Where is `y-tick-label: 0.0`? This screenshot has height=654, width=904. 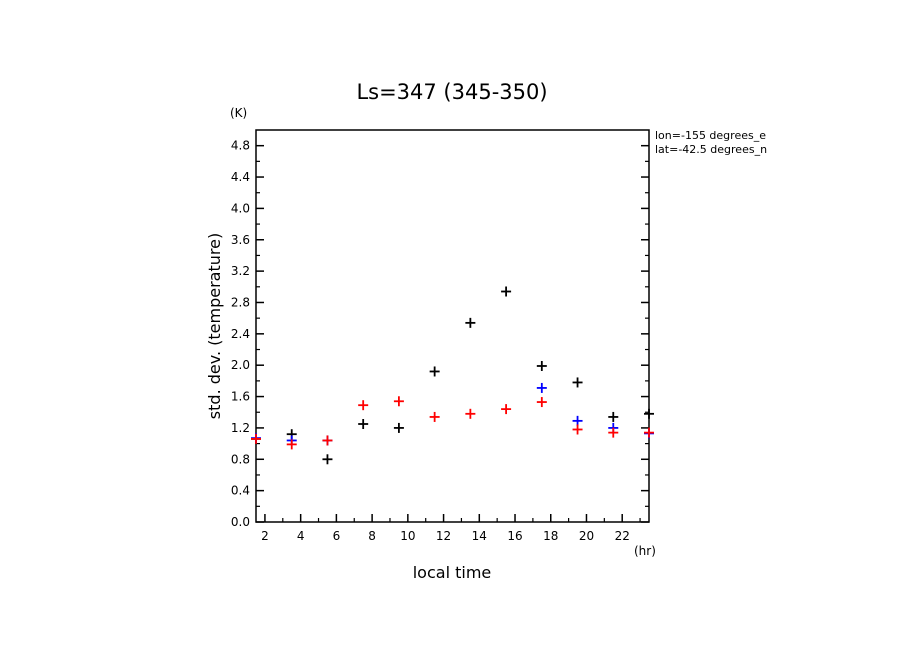 y-tick-label: 0.0 is located at coordinates (240, 522).